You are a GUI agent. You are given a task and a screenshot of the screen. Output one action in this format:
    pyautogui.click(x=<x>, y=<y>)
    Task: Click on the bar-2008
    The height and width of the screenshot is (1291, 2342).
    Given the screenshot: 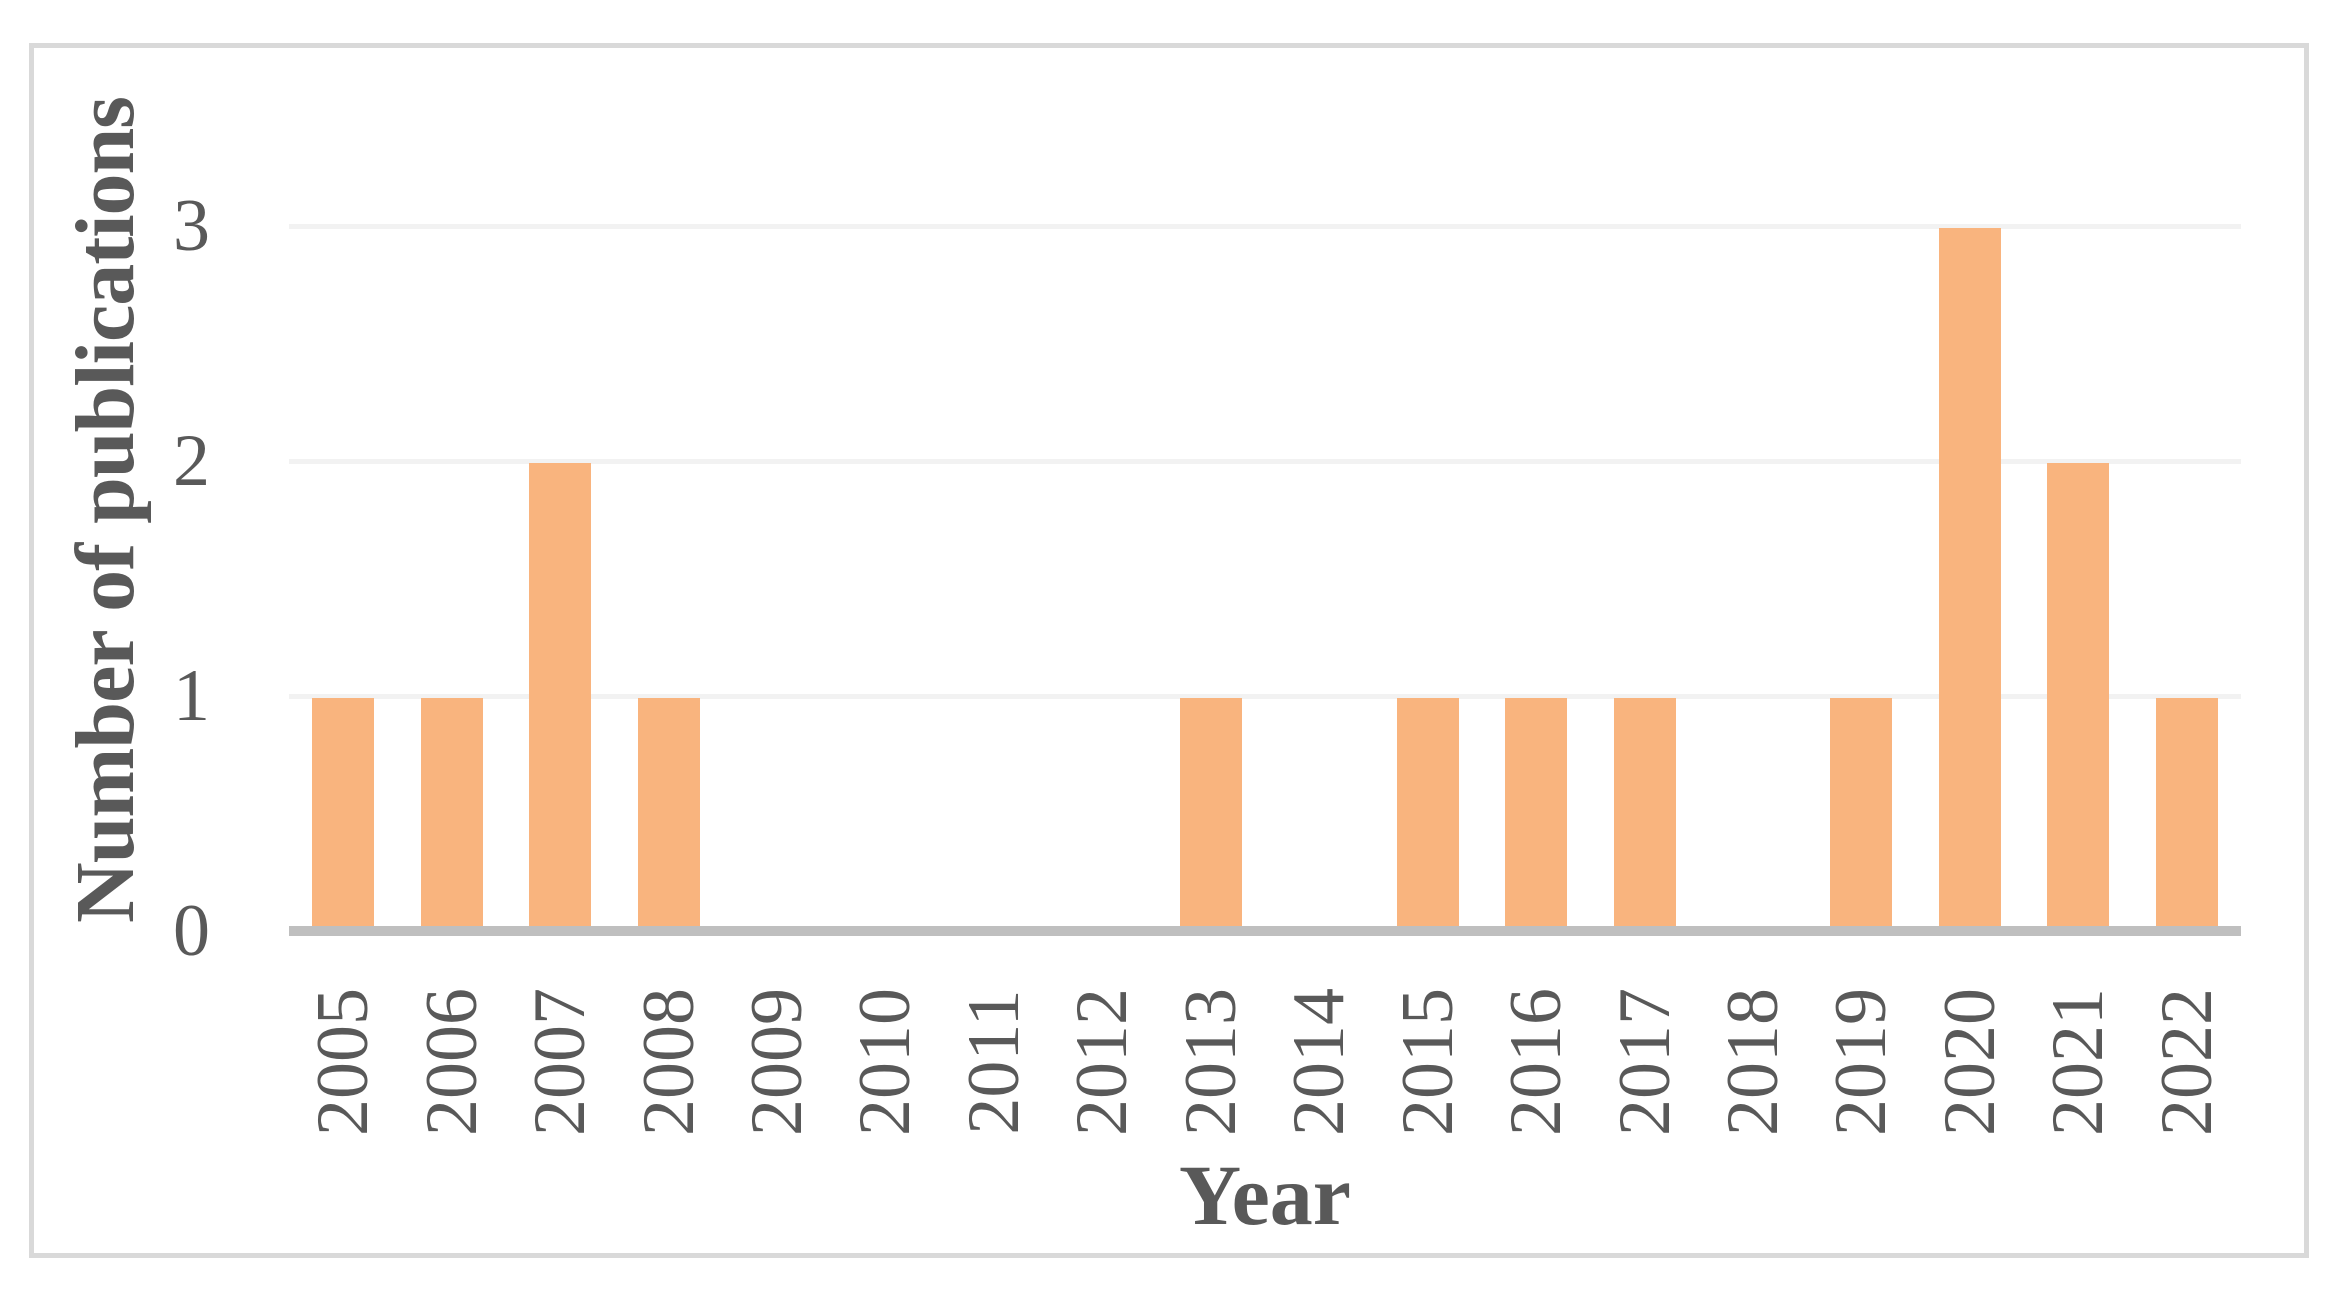 What is the action you would take?
    pyautogui.click(x=668, y=812)
    